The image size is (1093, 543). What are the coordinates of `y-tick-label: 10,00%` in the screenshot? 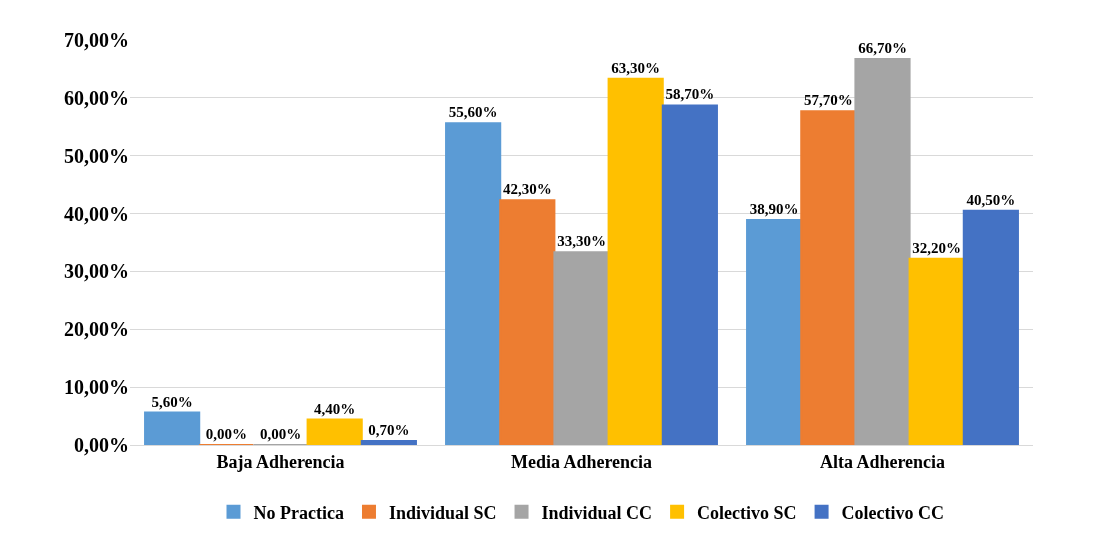 It's located at (96, 387).